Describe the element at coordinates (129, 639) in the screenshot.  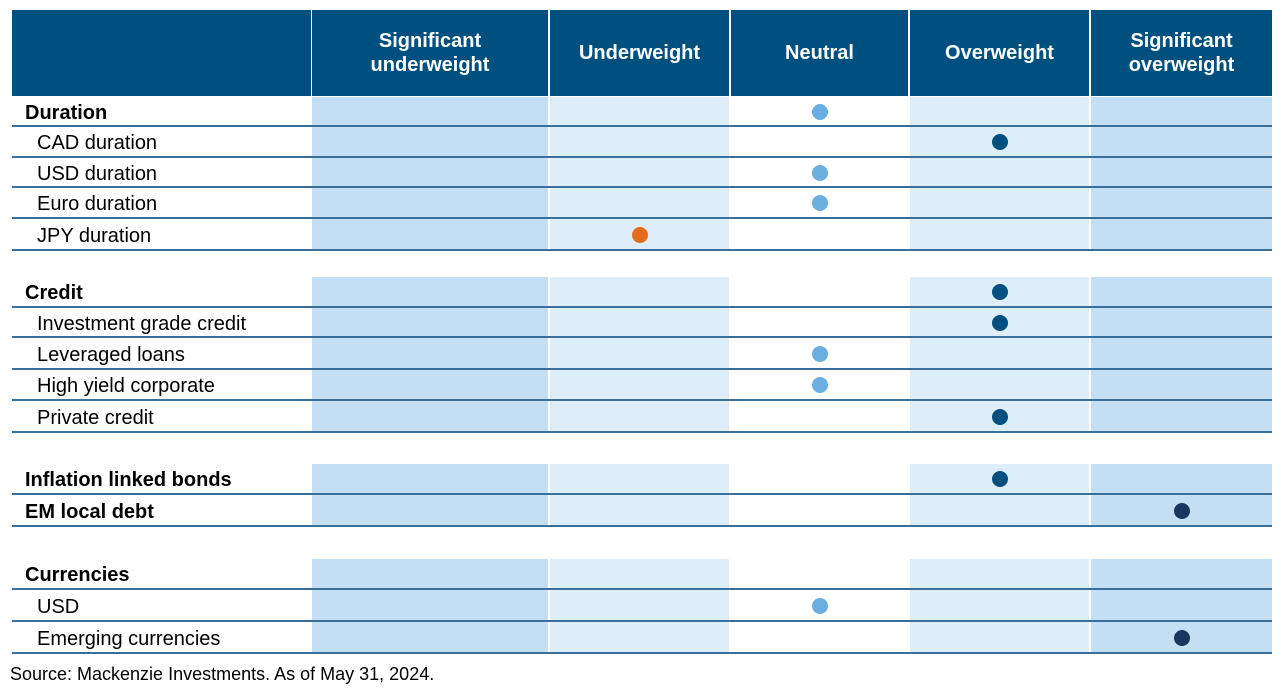
I see `row-label: Emerging currencies` at that location.